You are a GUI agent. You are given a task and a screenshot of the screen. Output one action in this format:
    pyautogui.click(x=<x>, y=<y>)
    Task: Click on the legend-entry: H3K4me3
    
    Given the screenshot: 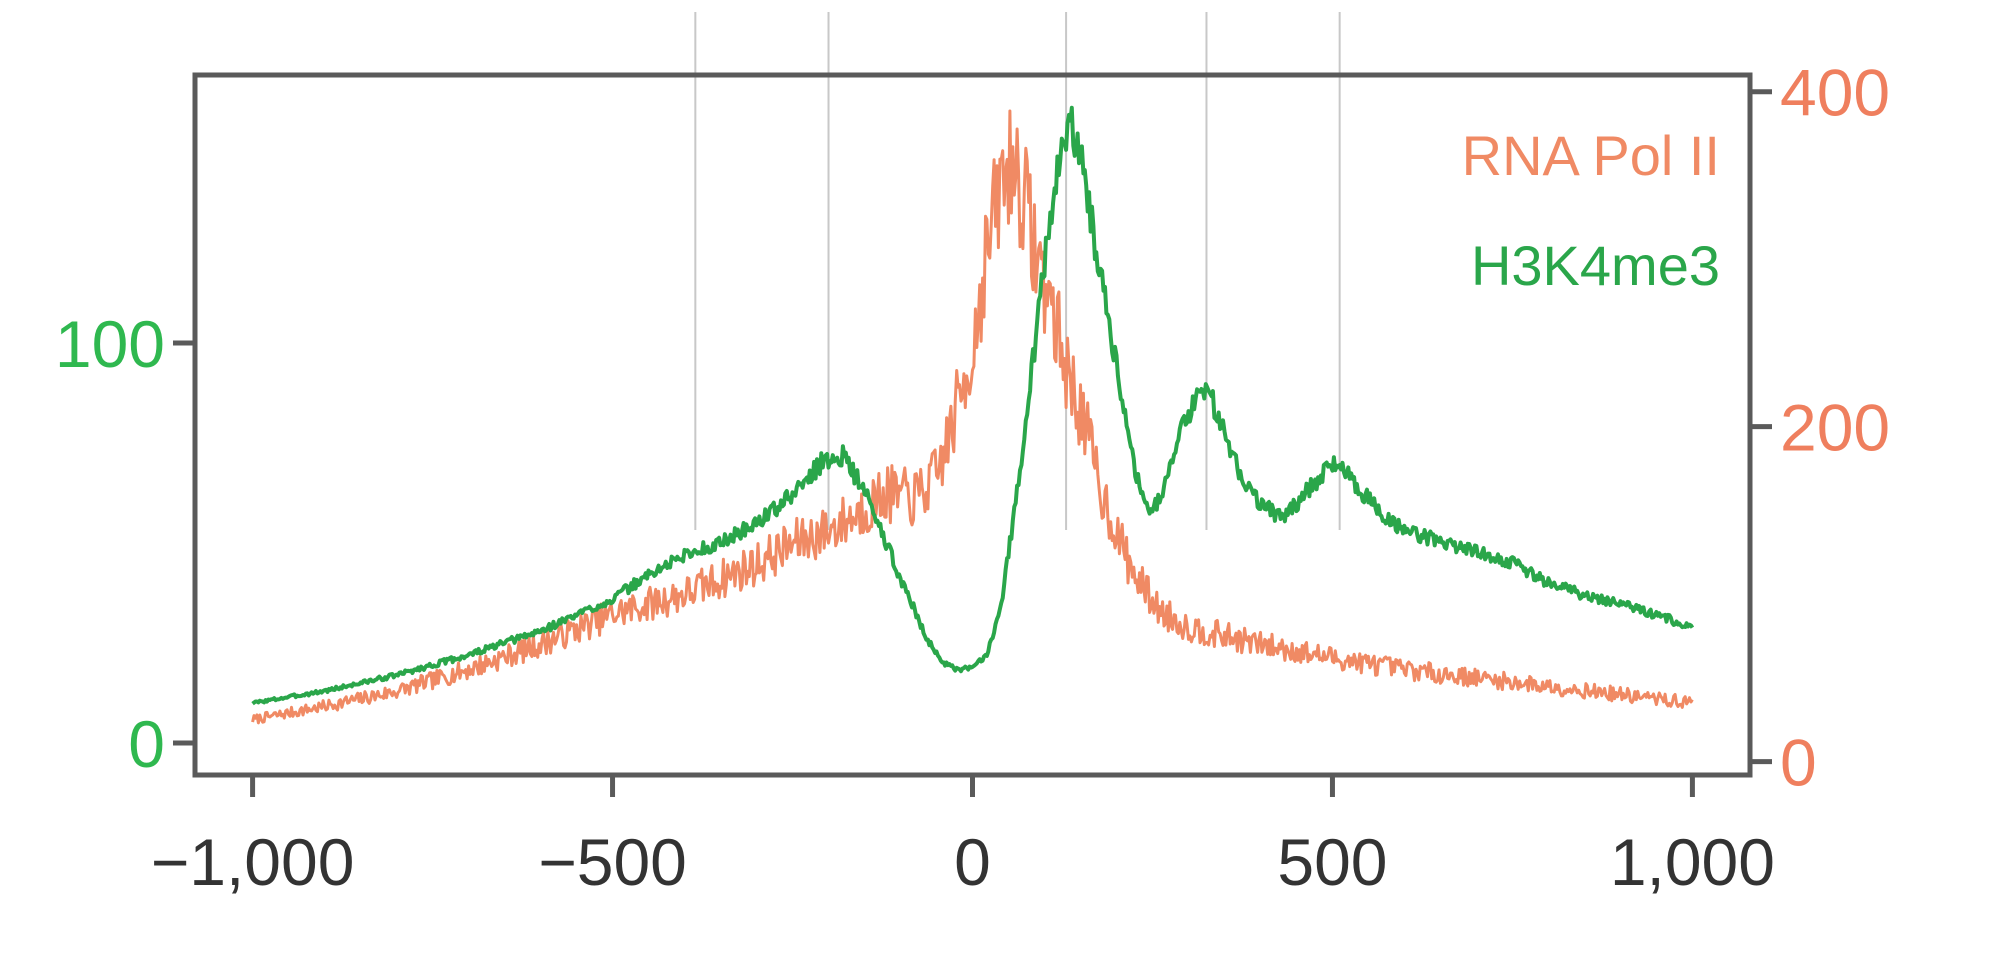 What is the action you would take?
    pyautogui.click(x=1595, y=265)
    